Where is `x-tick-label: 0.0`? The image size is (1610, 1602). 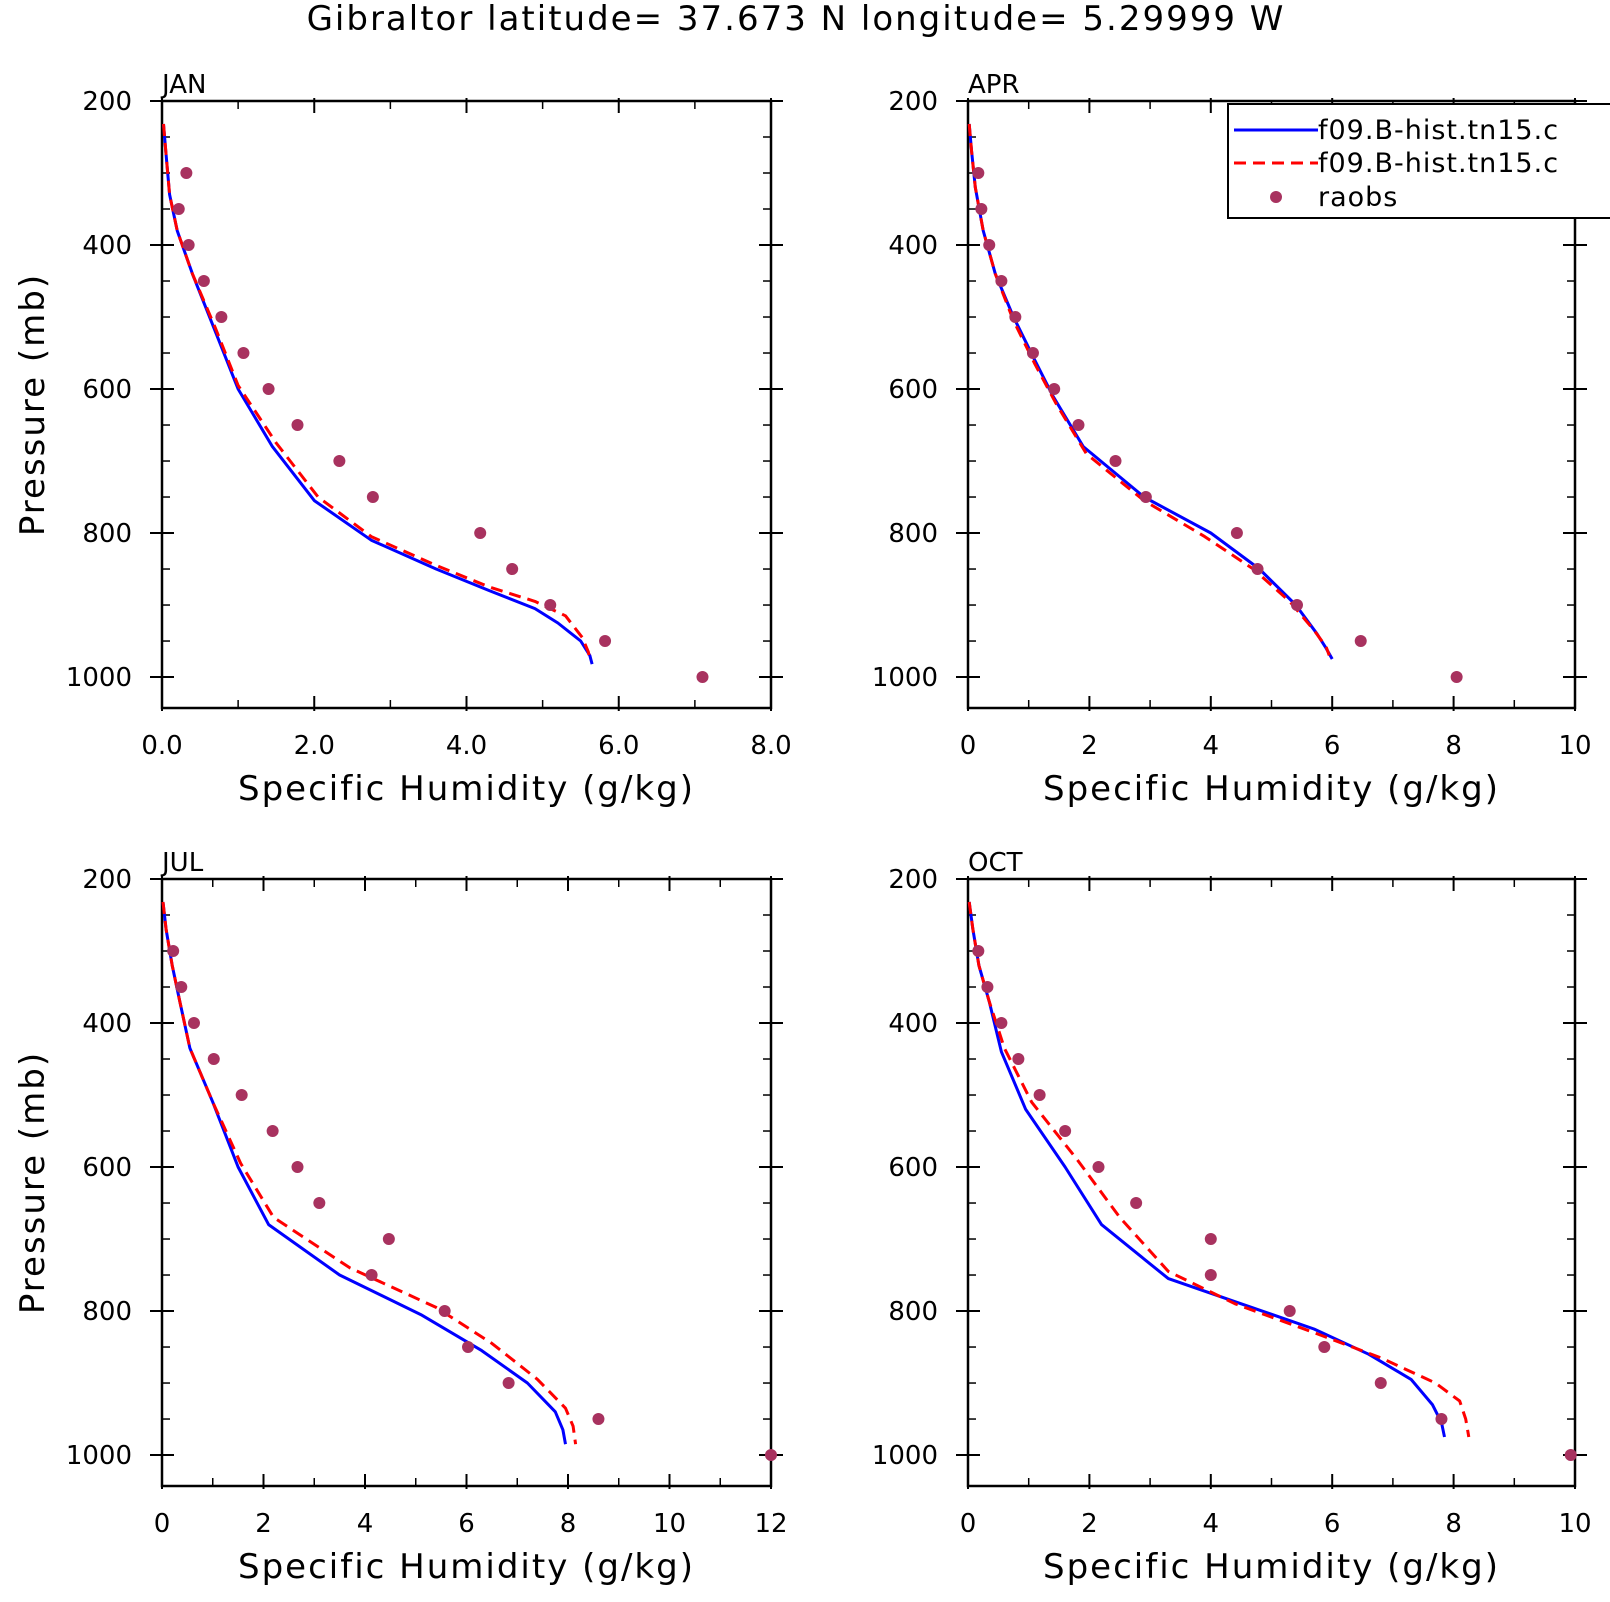
x-tick-label: 0.0 is located at coordinates (161, 746).